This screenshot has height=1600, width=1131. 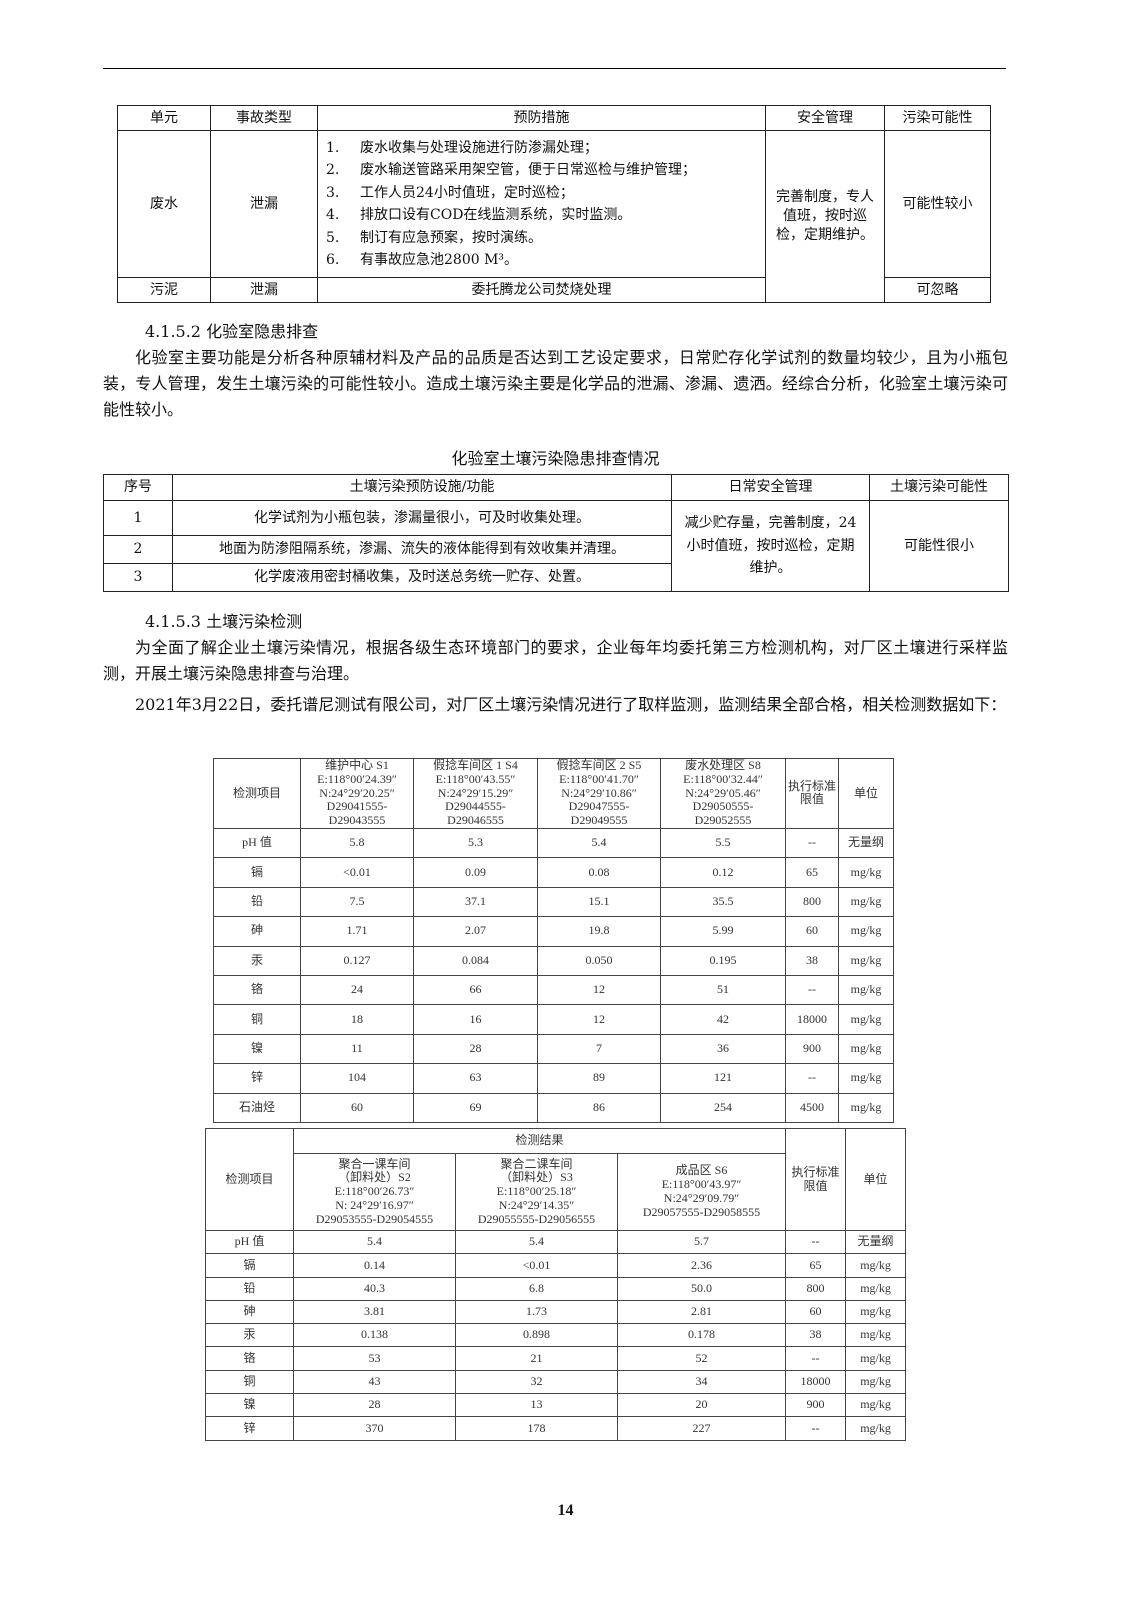 I want to click on value-cell: 65, so click(x=812, y=872).